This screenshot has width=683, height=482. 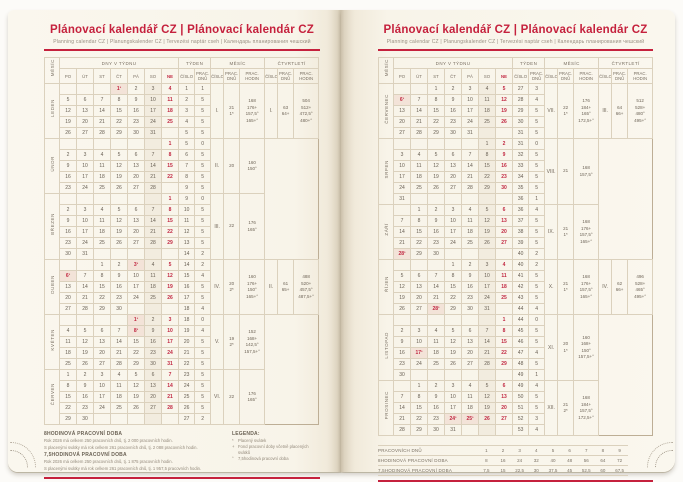 What do you see at coordinates (231, 344) in the screenshot?
I see `stat-line: 2*` at bounding box center [231, 344].